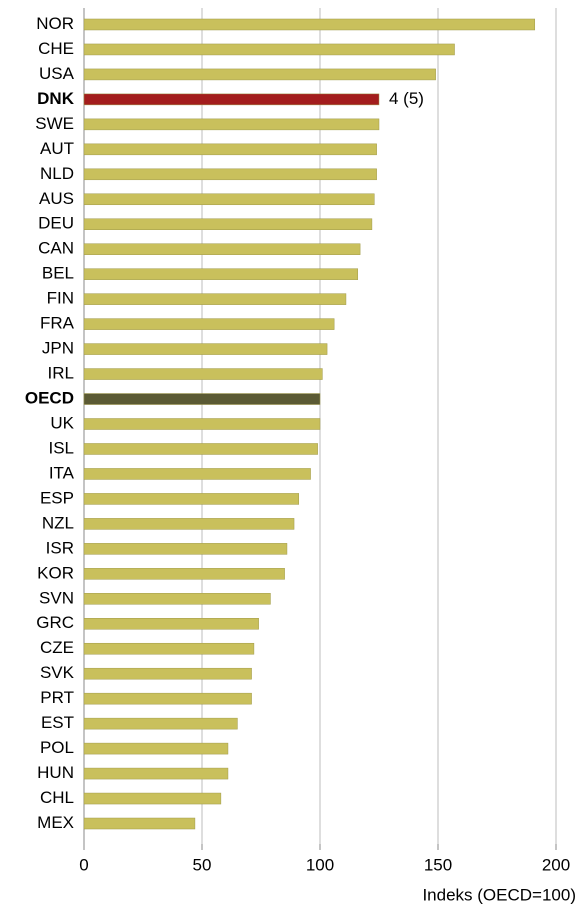  I want to click on y-tick-label: DNK, so click(56, 98).